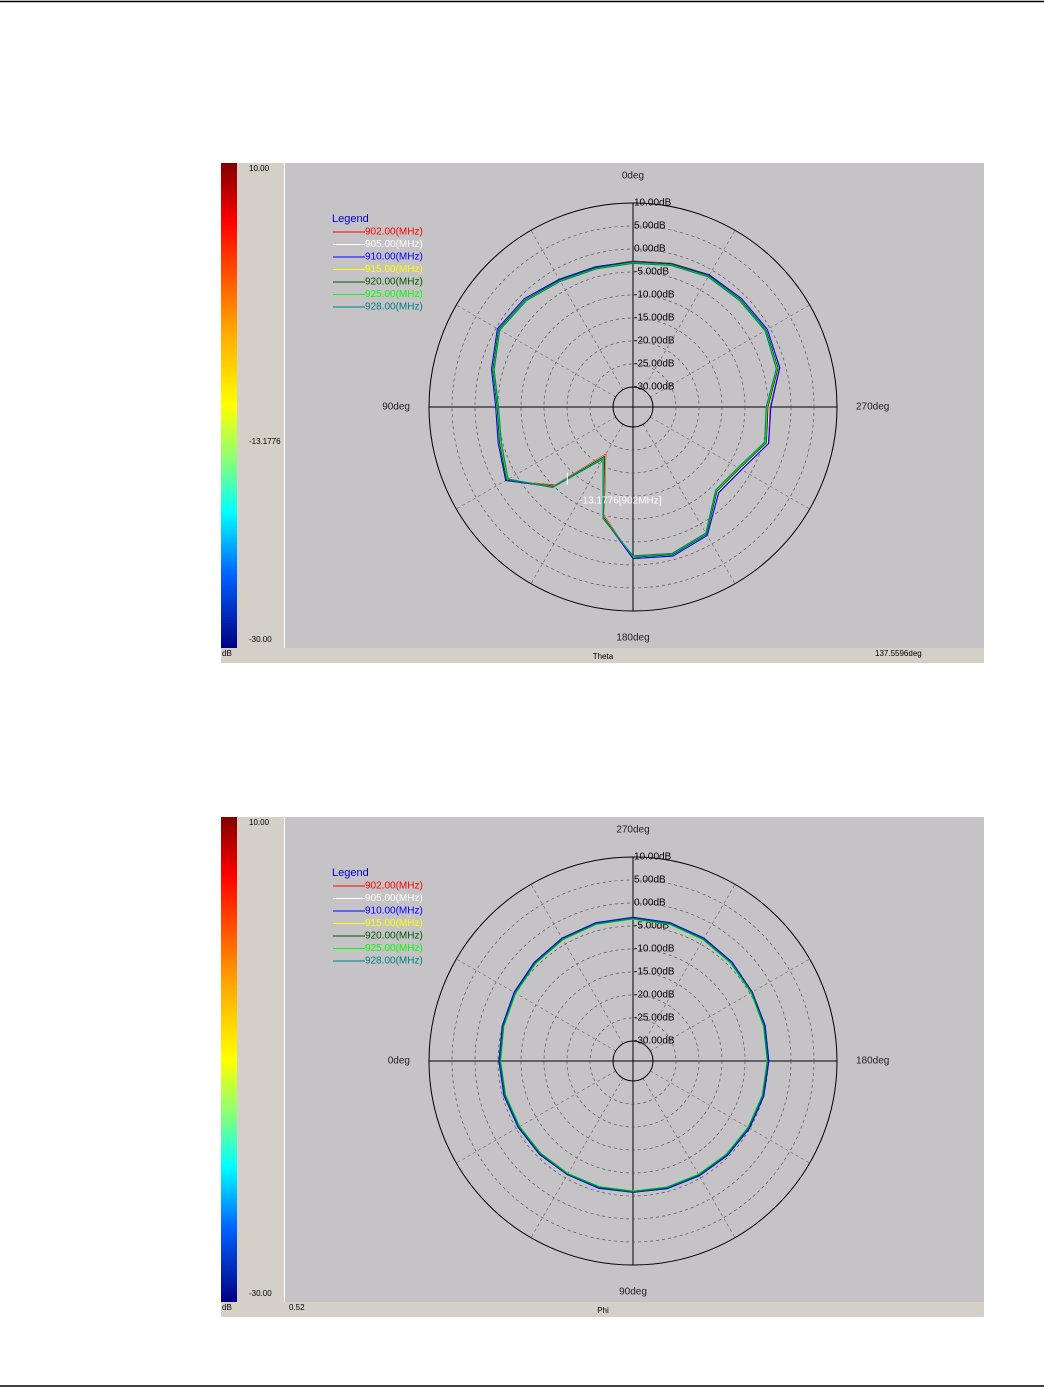 The height and width of the screenshot is (1388, 1044). I want to click on cursor-angle: 137.5596deg, so click(898, 653).